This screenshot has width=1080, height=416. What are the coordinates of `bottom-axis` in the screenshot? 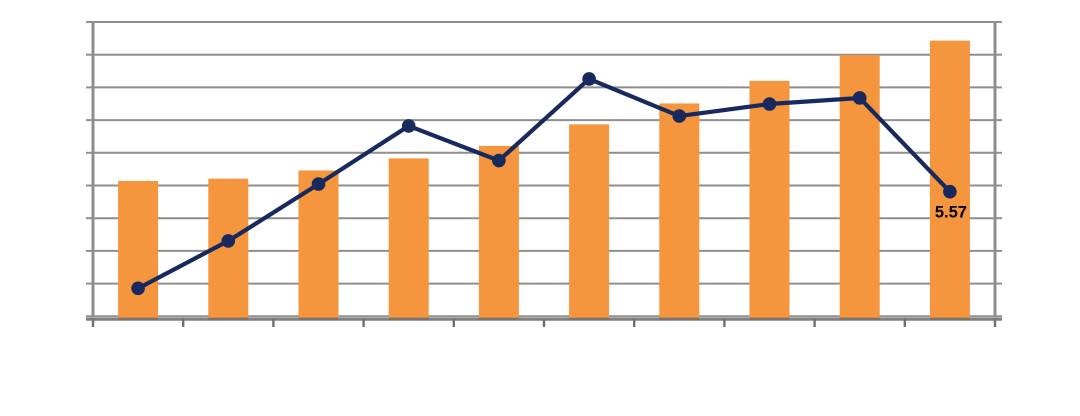 It's located at (544, 322).